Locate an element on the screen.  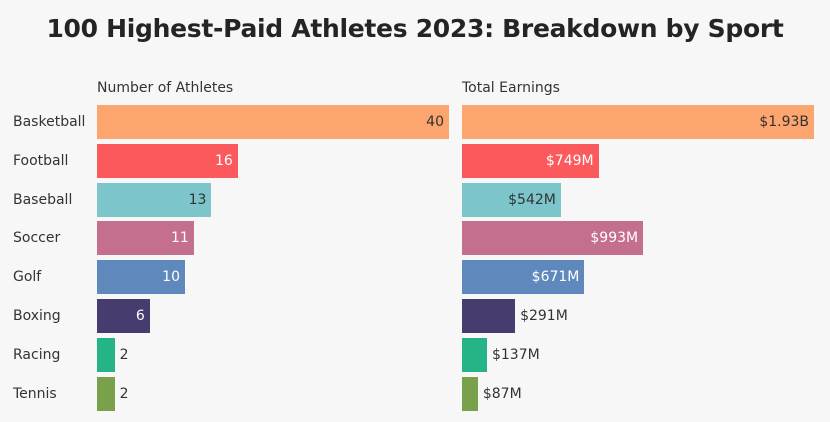
category-label-golf: Golf is located at coordinates (27, 277).